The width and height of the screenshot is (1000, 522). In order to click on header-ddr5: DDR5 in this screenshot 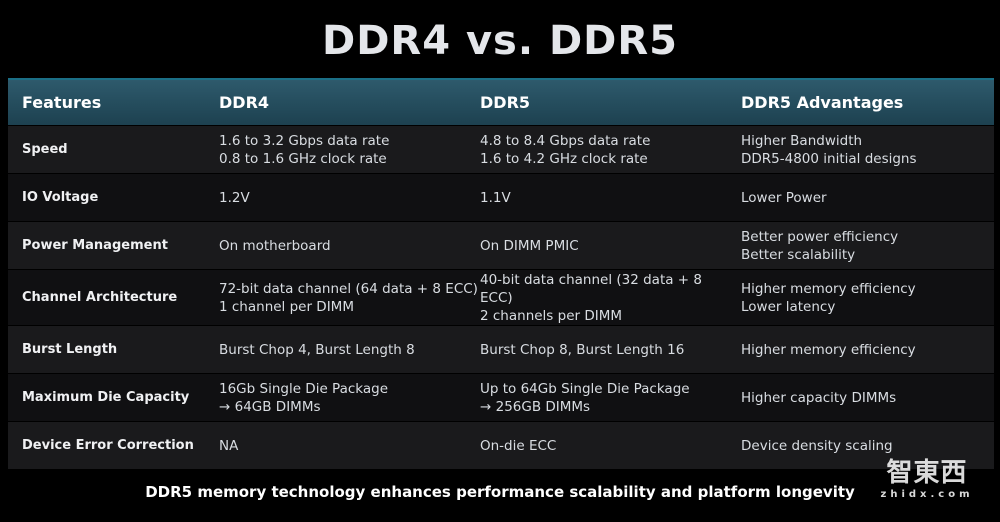, I will do `click(505, 102)`.